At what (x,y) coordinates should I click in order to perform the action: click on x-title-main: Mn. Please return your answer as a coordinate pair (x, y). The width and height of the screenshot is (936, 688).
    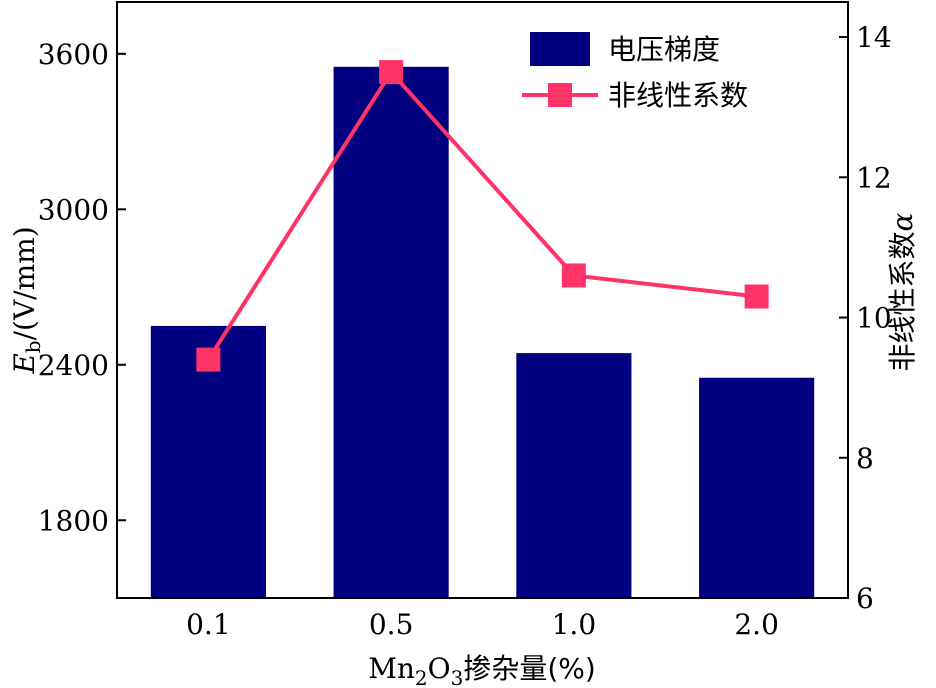
    Looking at the image, I should click on (391, 668).